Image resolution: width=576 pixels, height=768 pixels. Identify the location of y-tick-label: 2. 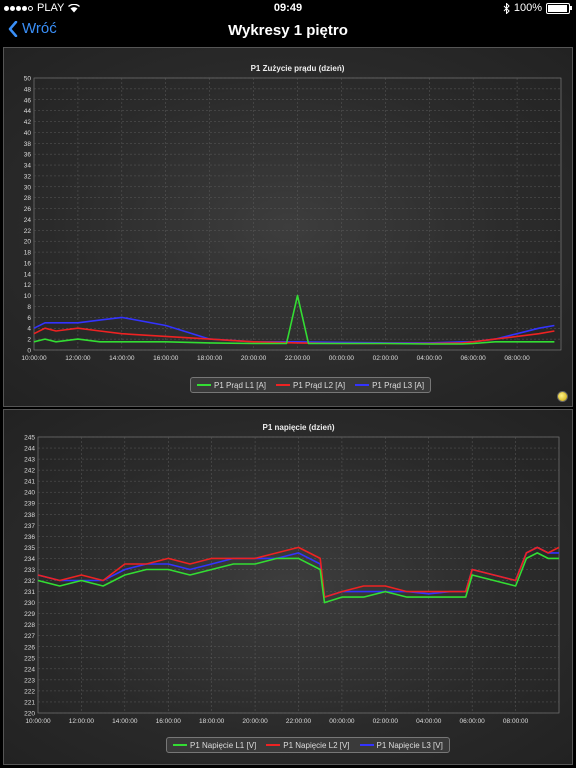
(29, 340).